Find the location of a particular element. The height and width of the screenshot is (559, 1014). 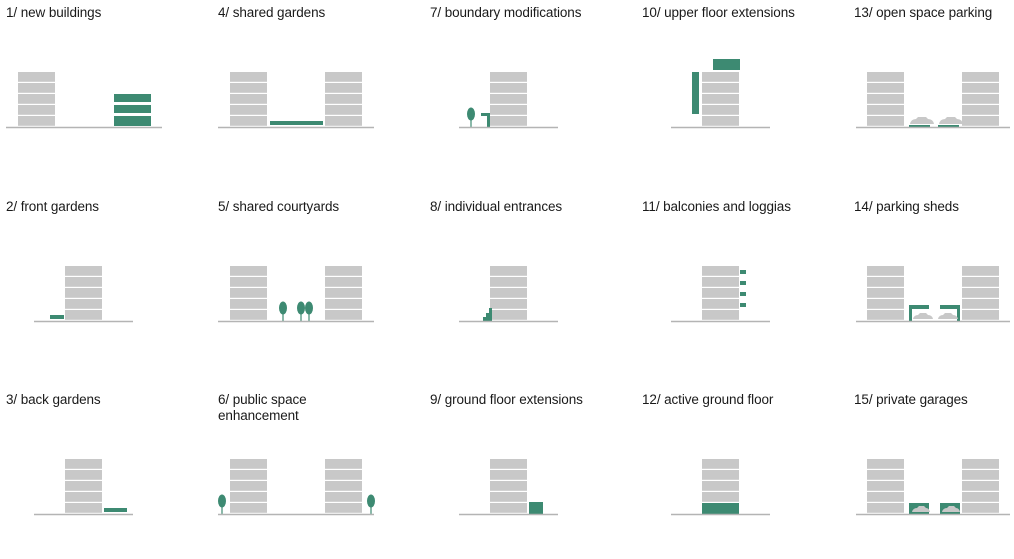

diagram-label: 10/ upper floor extensions is located at coordinates (718, 12).